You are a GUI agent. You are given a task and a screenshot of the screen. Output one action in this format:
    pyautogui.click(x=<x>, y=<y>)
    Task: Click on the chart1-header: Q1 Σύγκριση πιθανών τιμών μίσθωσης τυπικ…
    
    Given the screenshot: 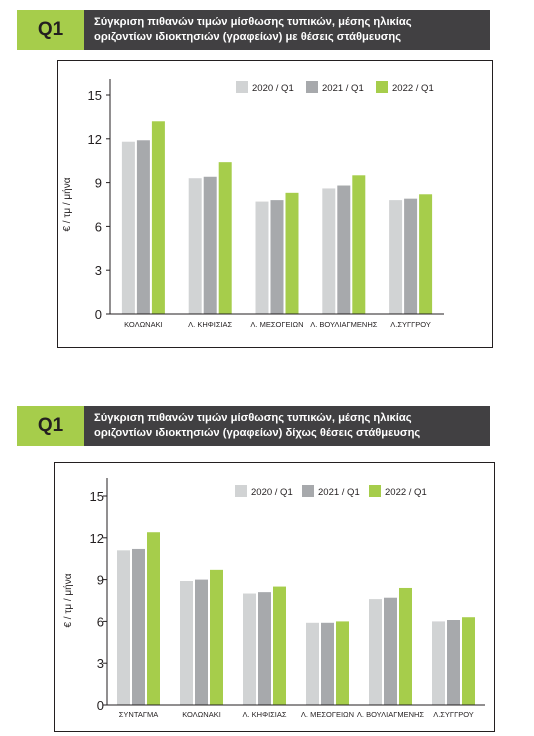 What is the action you would take?
    pyautogui.click(x=253, y=30)
    